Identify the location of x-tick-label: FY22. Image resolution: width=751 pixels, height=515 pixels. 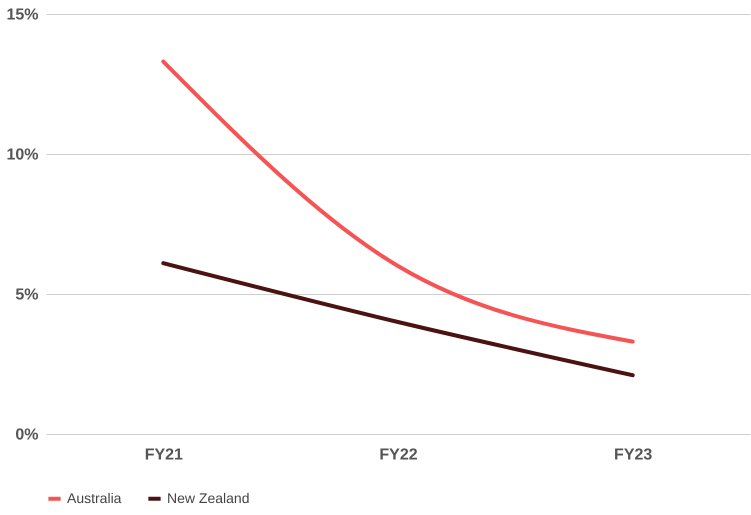
(398, 455).